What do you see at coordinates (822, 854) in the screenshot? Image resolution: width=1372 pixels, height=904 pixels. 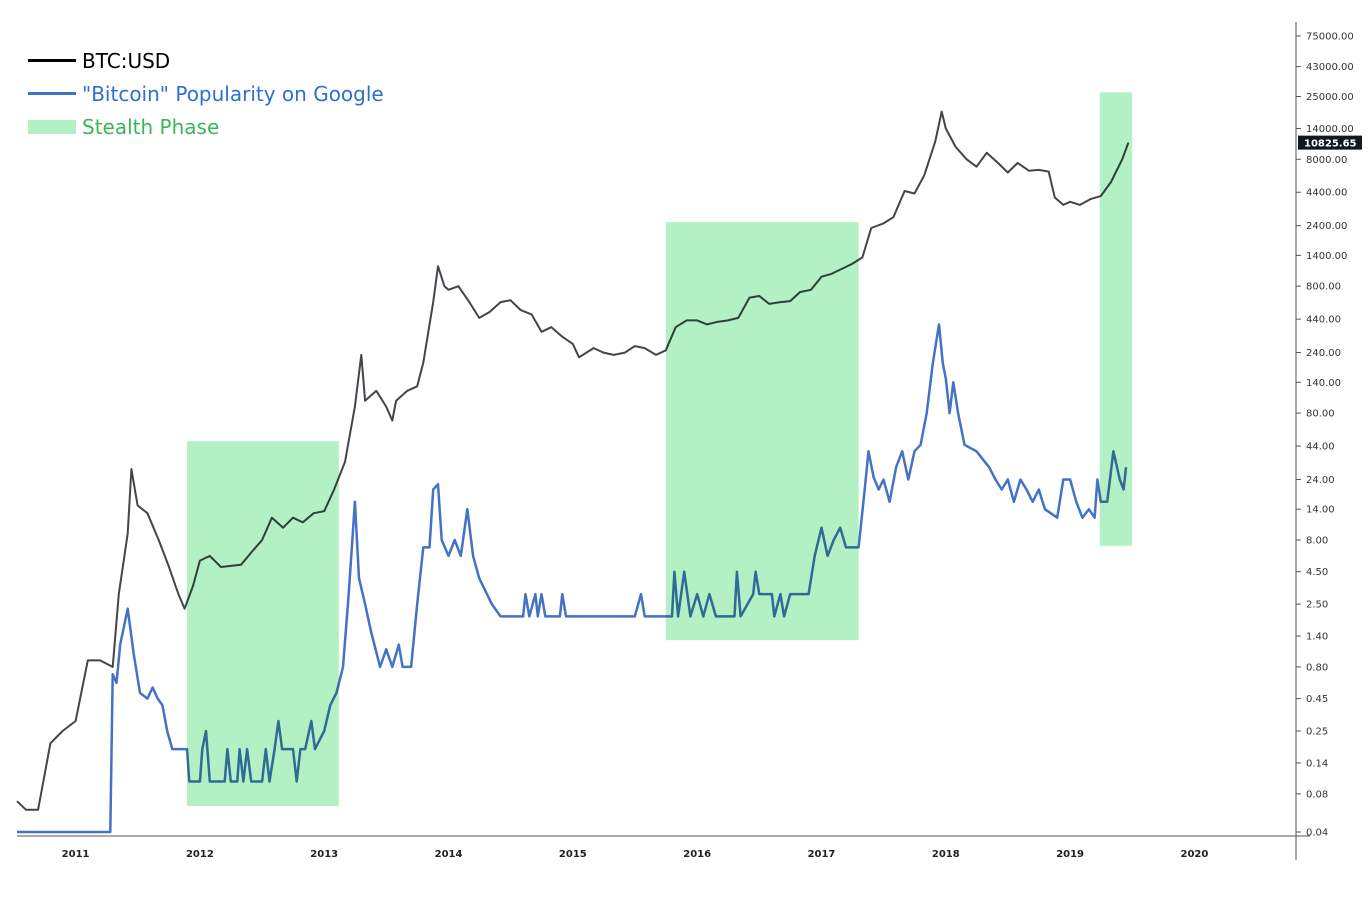 I see `x-tick-label: 2017` at bounding box center [822, 854].